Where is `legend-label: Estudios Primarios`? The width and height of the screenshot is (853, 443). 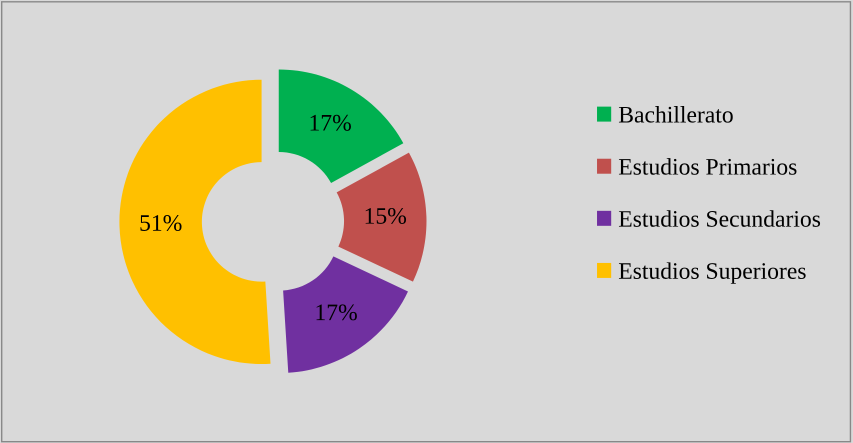 legend-label: Estudios Primarios is located at coordinates (707, 166).